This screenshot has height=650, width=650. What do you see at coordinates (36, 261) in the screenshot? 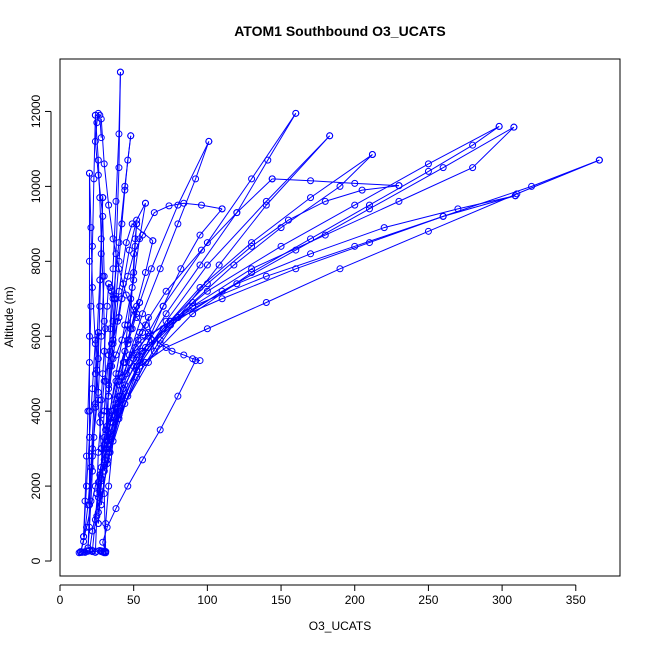
I see `y-tick-label: 8000` at bounding box center [36, 261].